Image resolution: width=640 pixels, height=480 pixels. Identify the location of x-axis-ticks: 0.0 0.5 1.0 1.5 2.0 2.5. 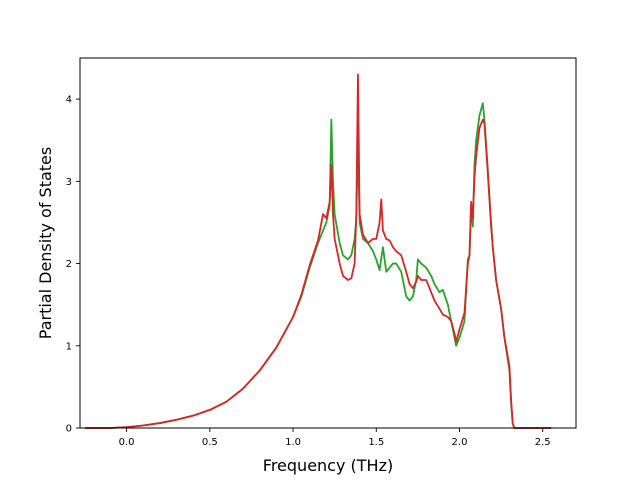
(335, 438).